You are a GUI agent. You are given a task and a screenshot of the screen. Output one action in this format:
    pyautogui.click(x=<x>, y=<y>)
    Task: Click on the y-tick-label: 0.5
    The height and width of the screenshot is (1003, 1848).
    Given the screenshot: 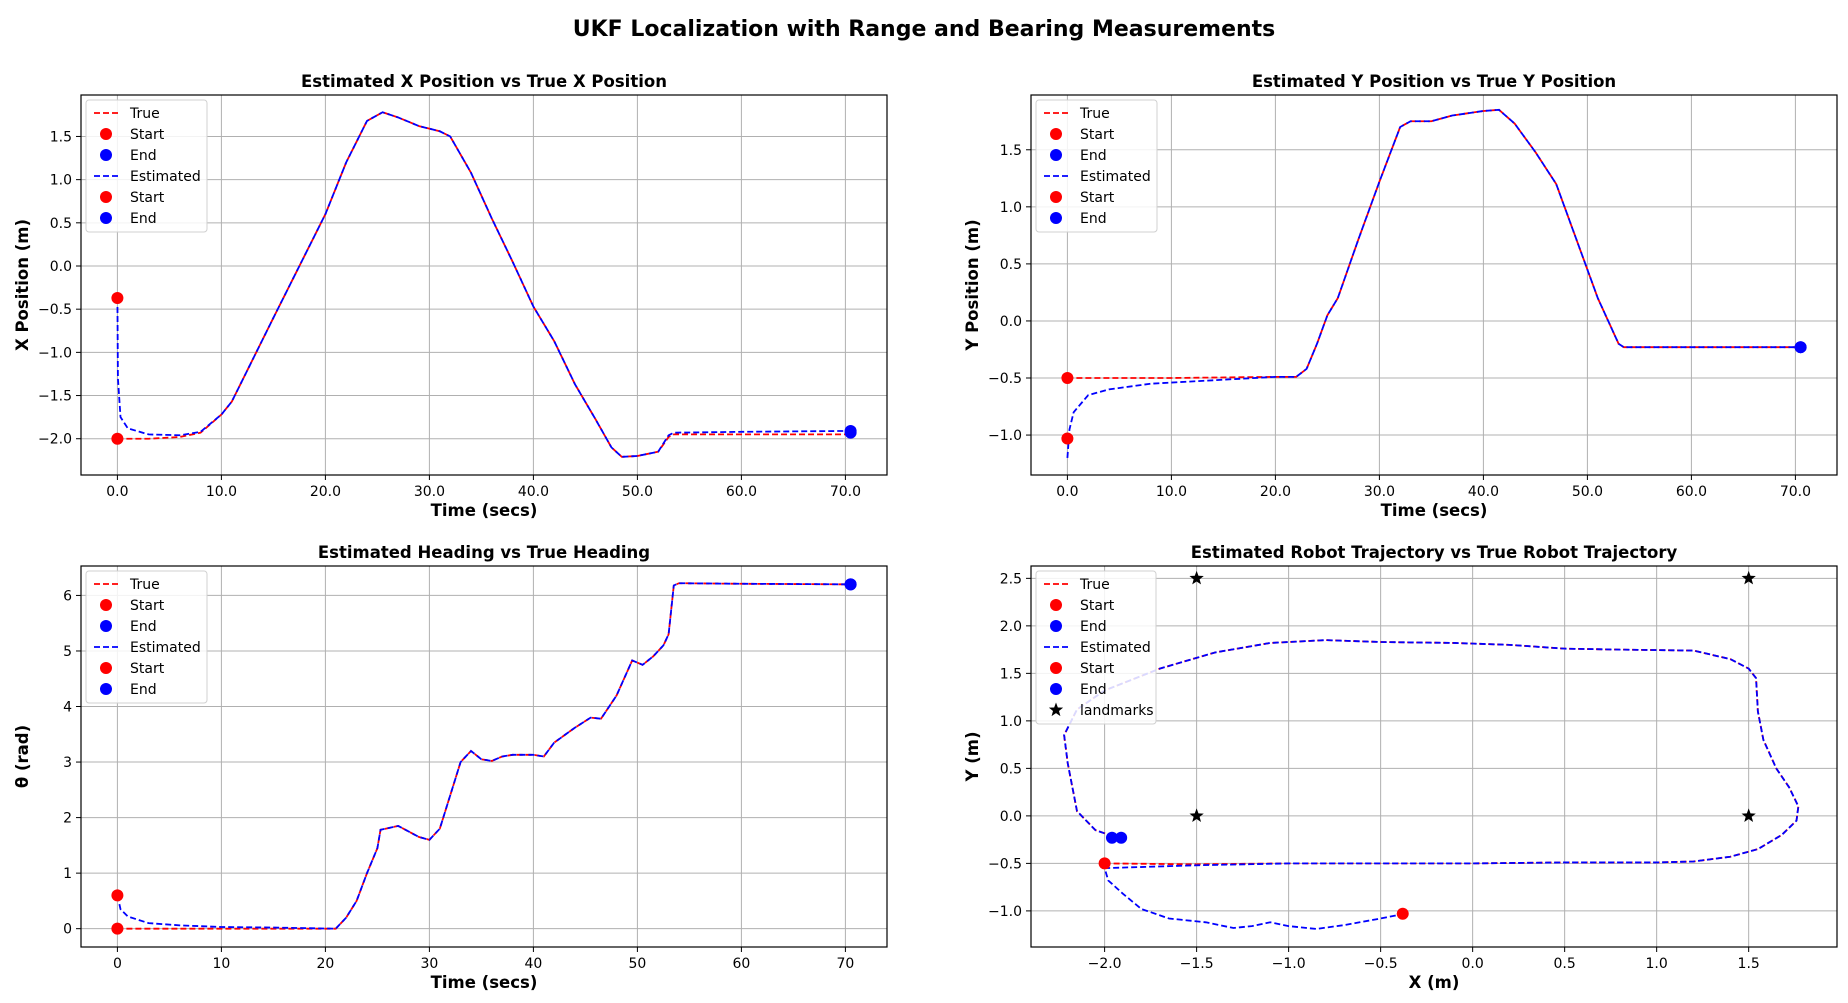 What is the action you would take?
    pyautogui.click(x=1011, y=265)
    